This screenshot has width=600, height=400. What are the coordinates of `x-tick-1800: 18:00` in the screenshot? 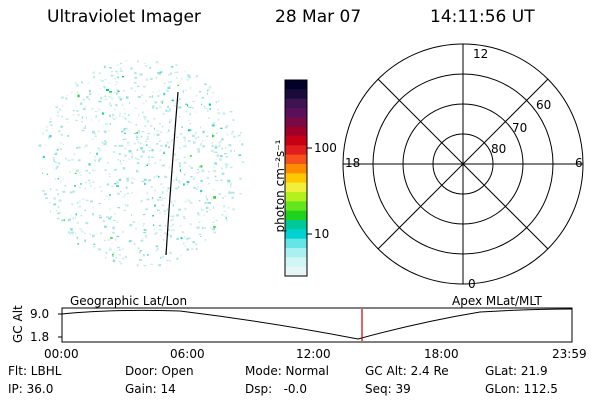 It's located at (441, 354).